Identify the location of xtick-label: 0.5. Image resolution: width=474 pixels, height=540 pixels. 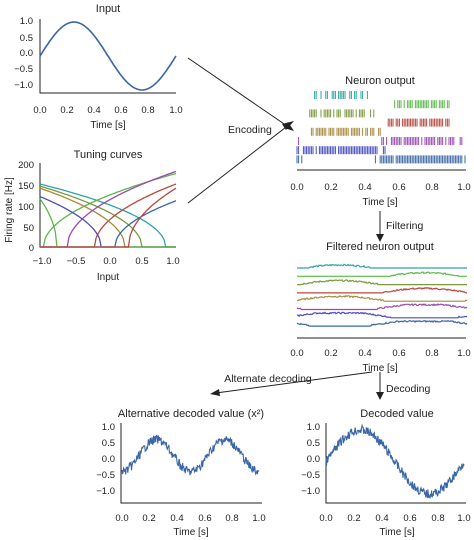
(141, 261).